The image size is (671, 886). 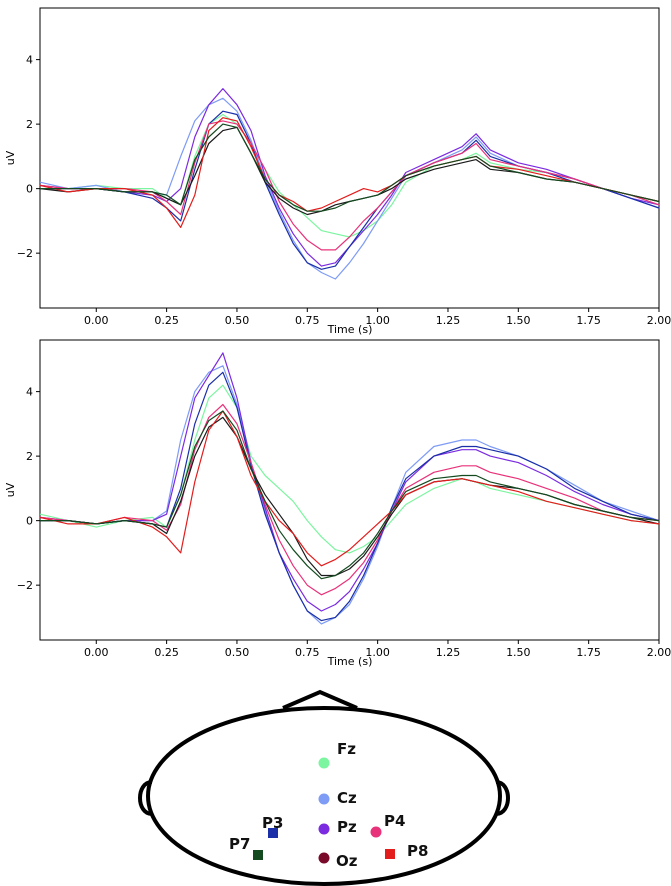 I want to click on electrode-label: Cz, so click(x=347, y=798).